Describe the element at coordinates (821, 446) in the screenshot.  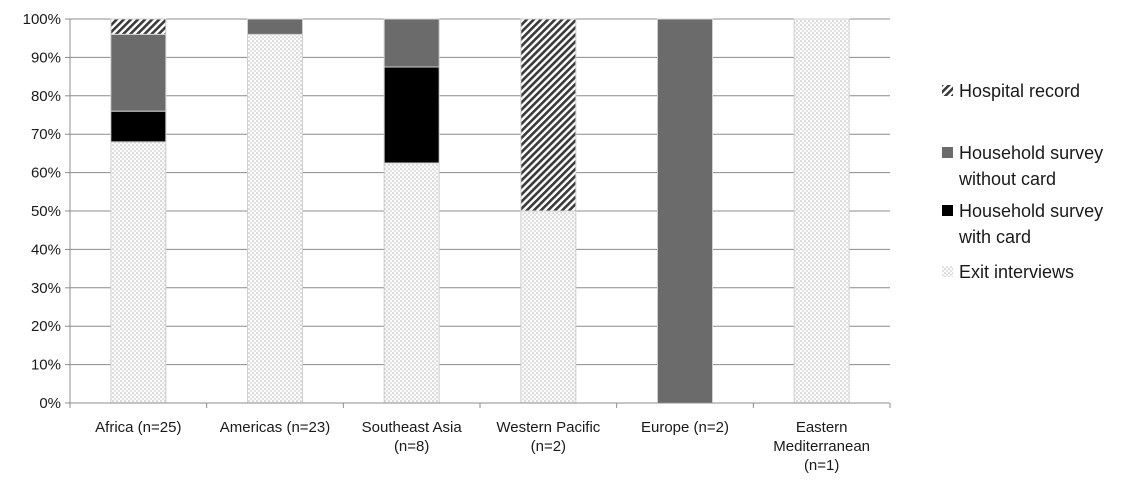
I see `x-category-label: Eastern Mediterranean (n=1)` at that location.